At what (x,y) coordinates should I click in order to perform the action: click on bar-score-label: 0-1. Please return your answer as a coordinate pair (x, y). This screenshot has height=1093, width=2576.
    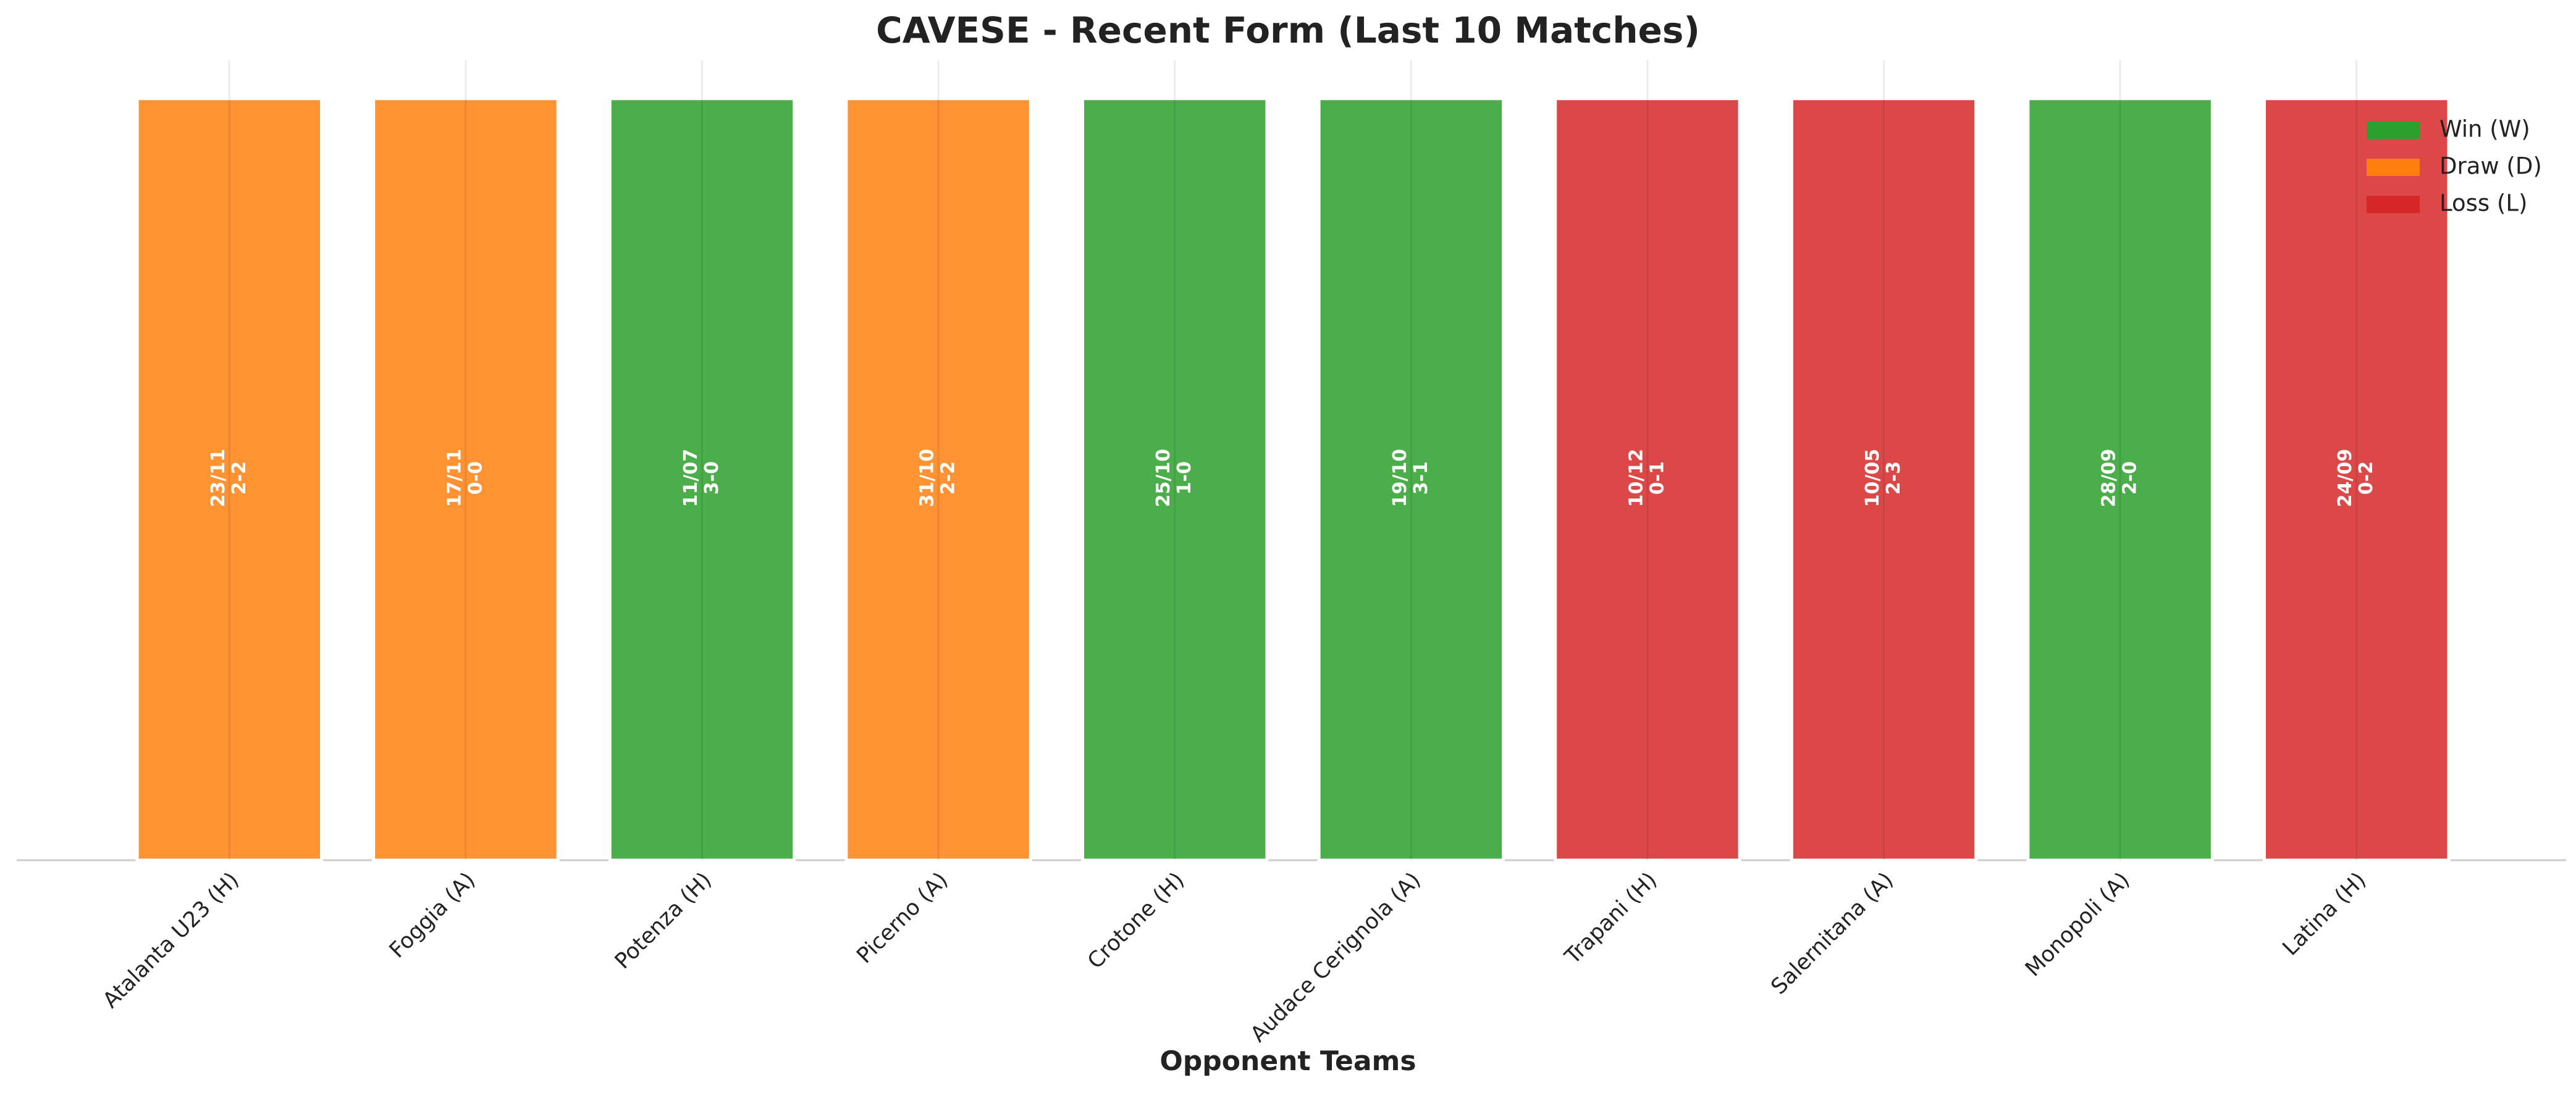
    Looking at the image, I should click on (1657, 478).